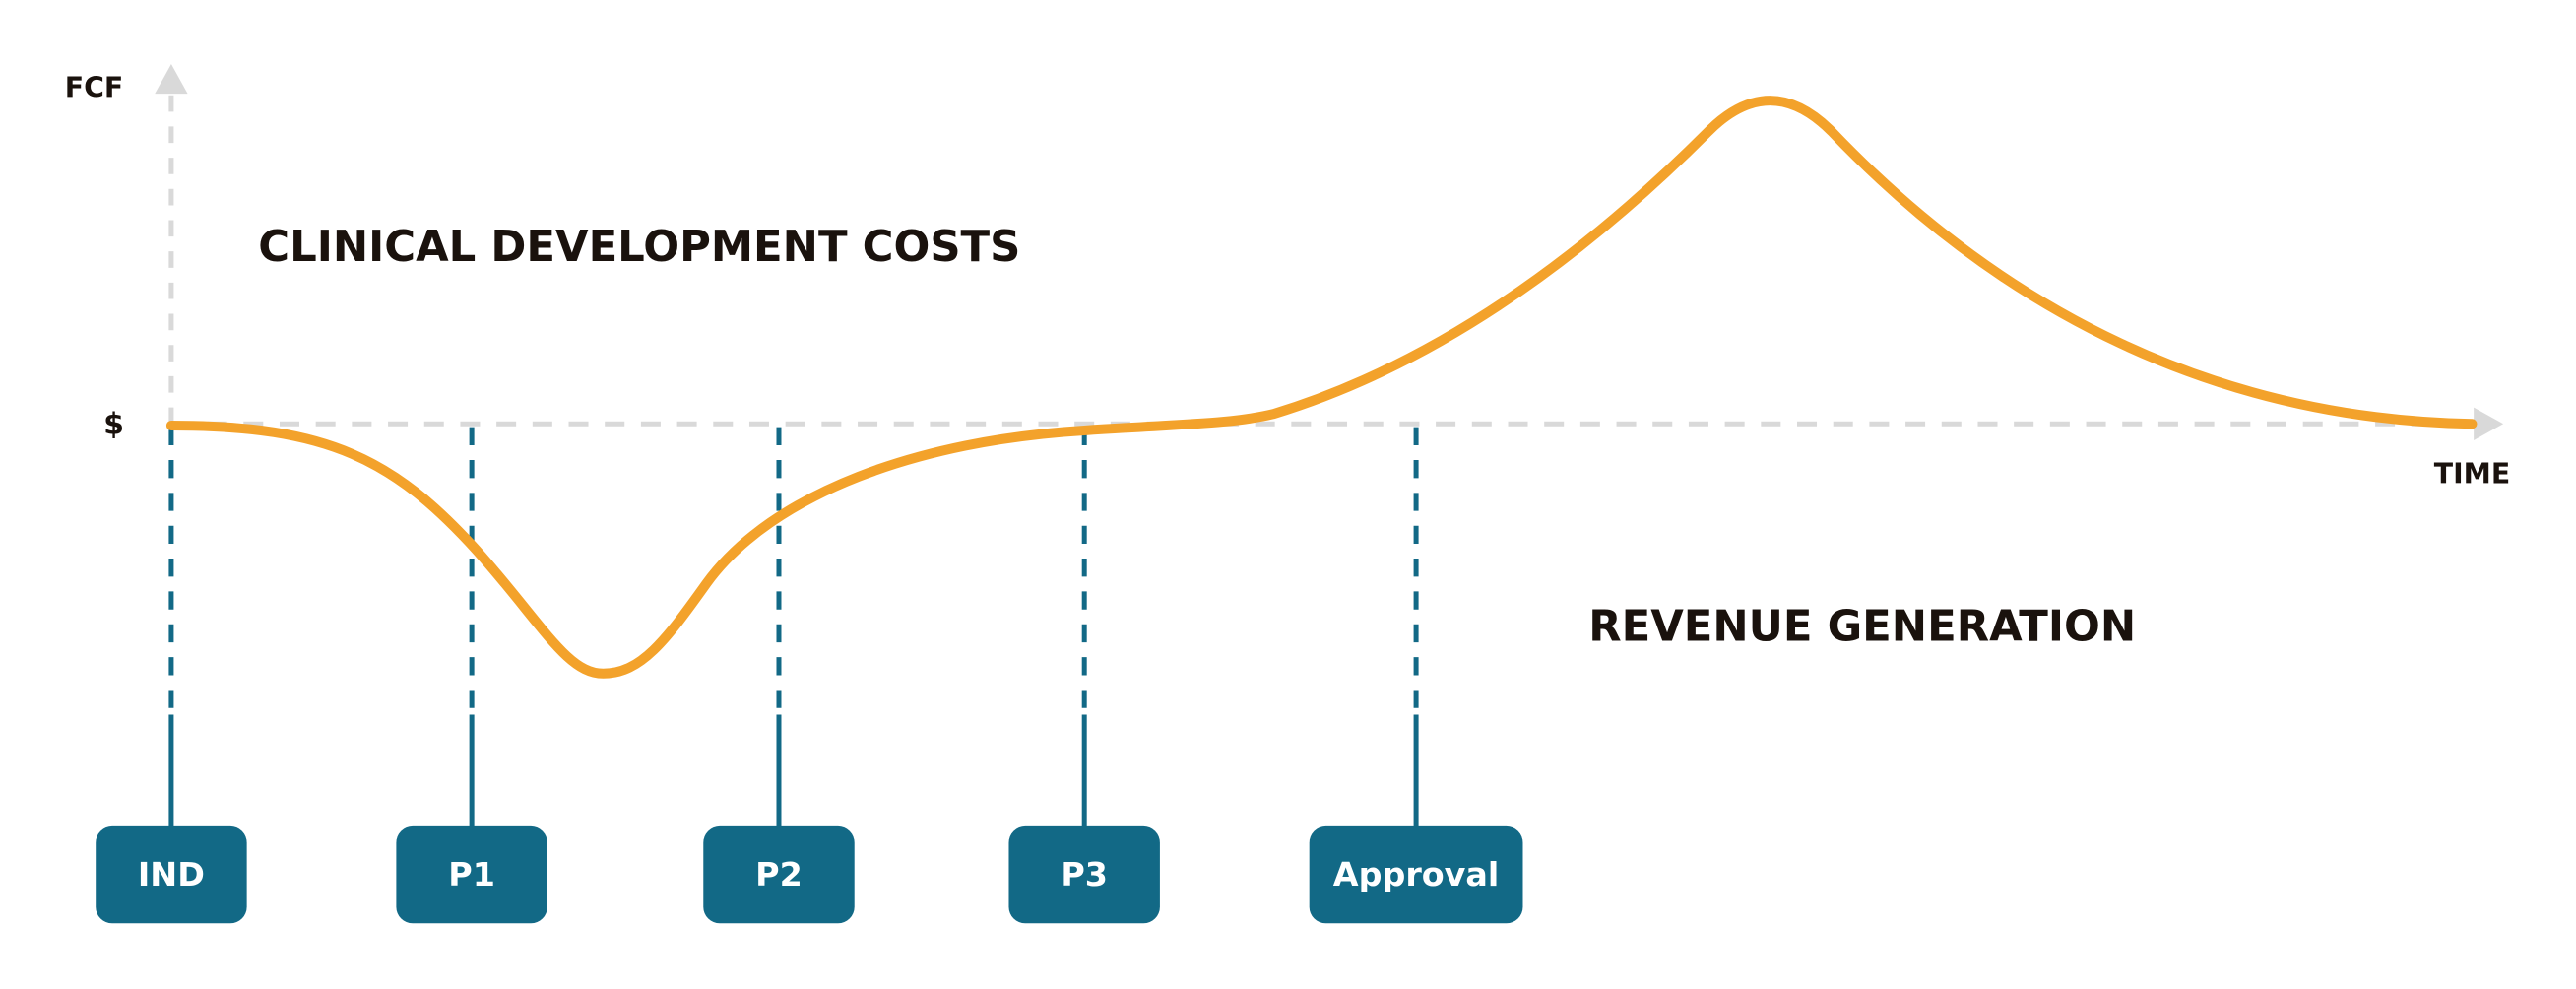 The image size is (2576, 989). I want to click on annotation: REVENUE GENERATION, so click(1862, 626).